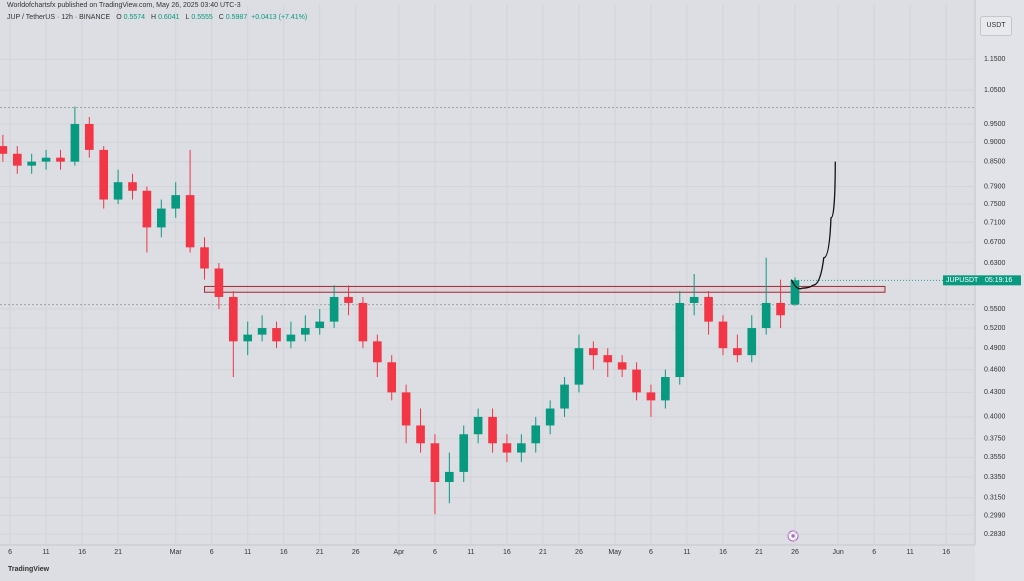 Image resolution: width=1024 pixels, height=581 pixels. I want to click on price-label-countdown: 05:19:16, so click(998, 280).